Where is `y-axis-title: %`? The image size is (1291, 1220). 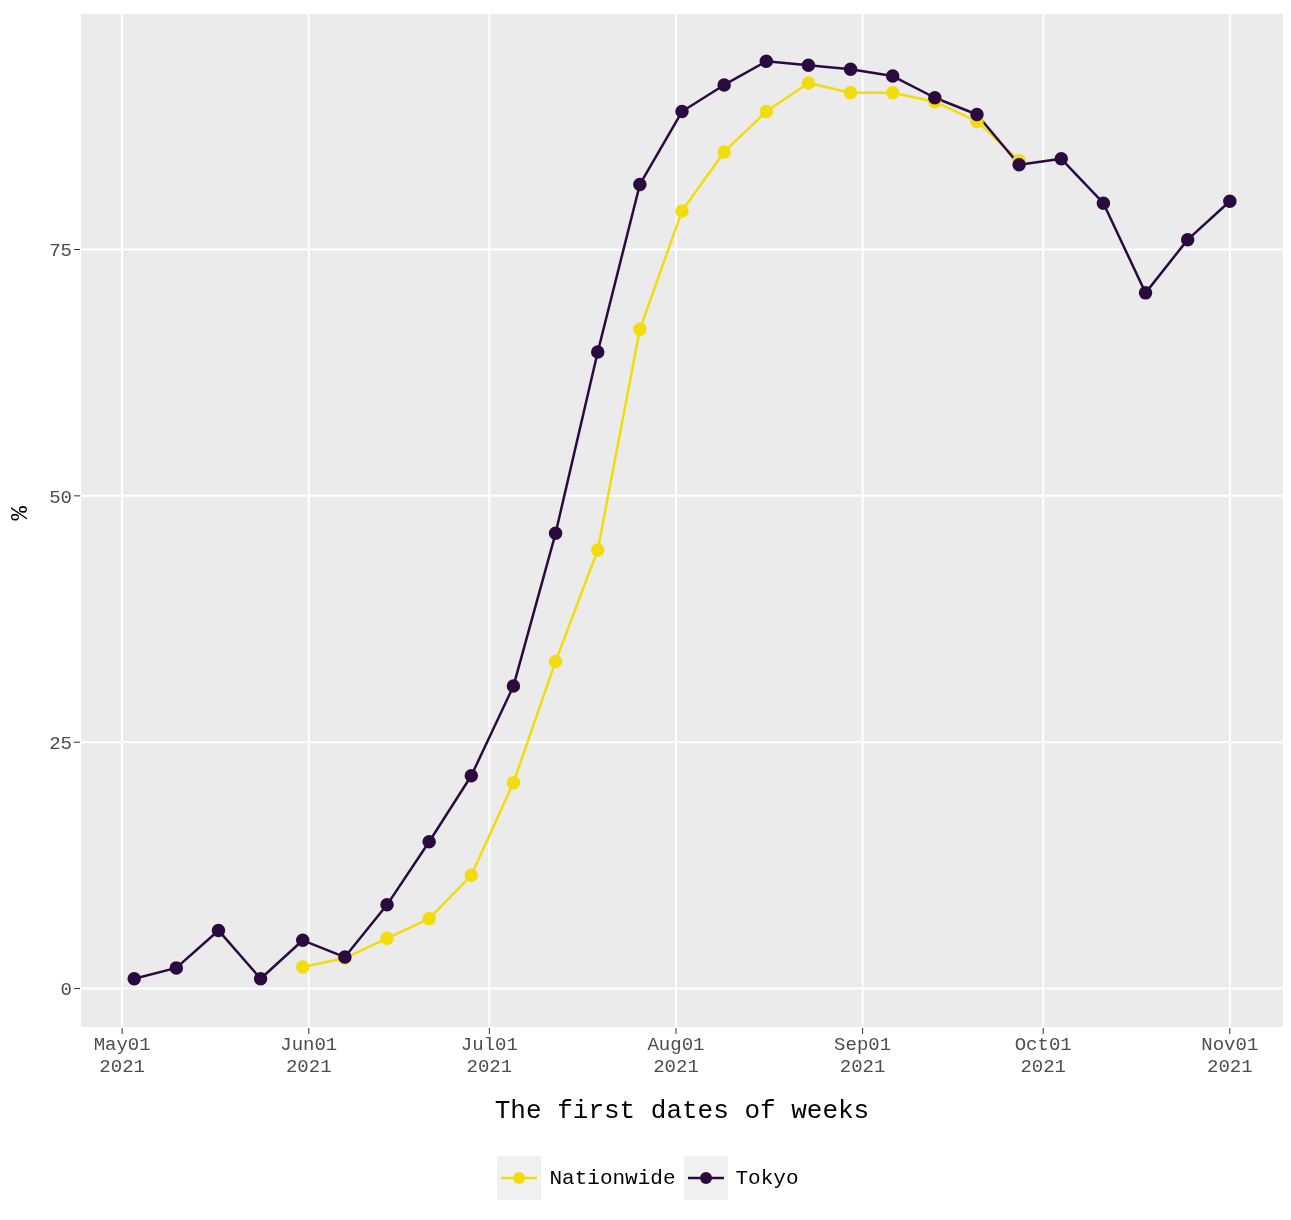
y-axis-title: % is located at coordinates (20, 513).